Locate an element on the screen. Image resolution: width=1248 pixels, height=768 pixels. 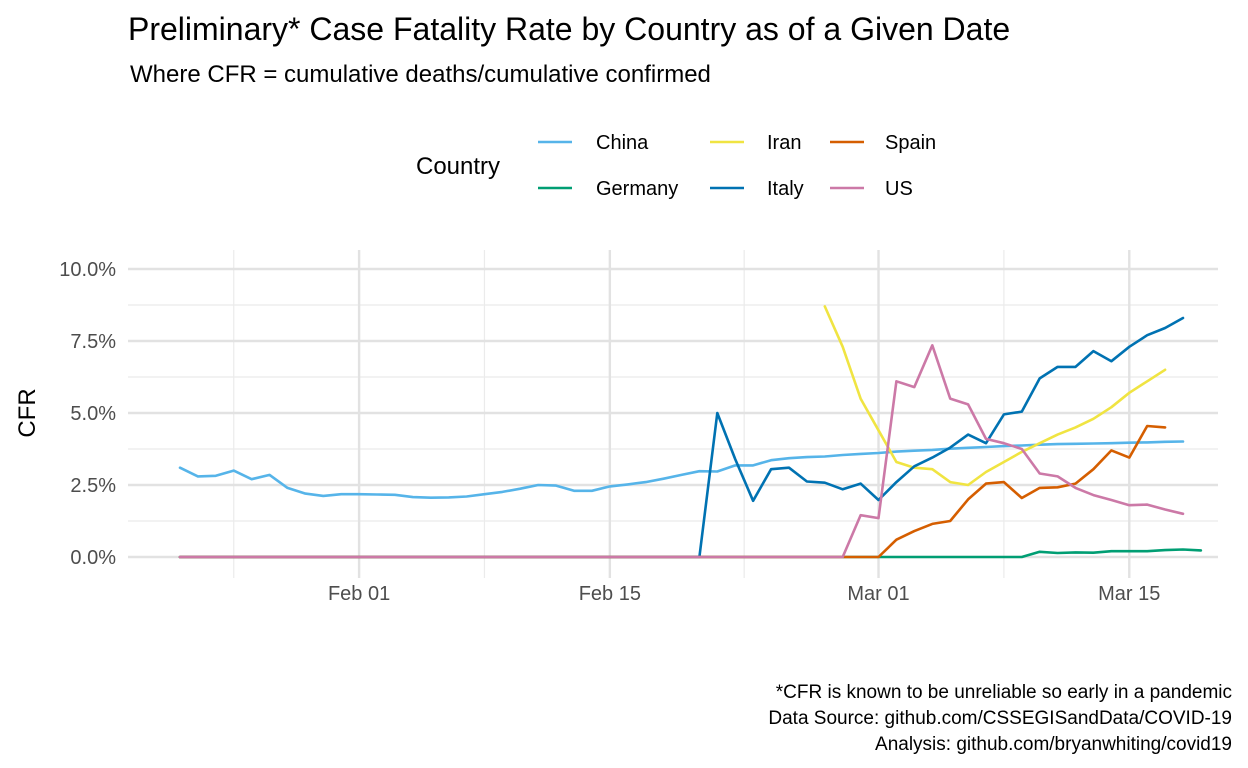
y-axis-title: CFR is located at coordinates (27, 412).